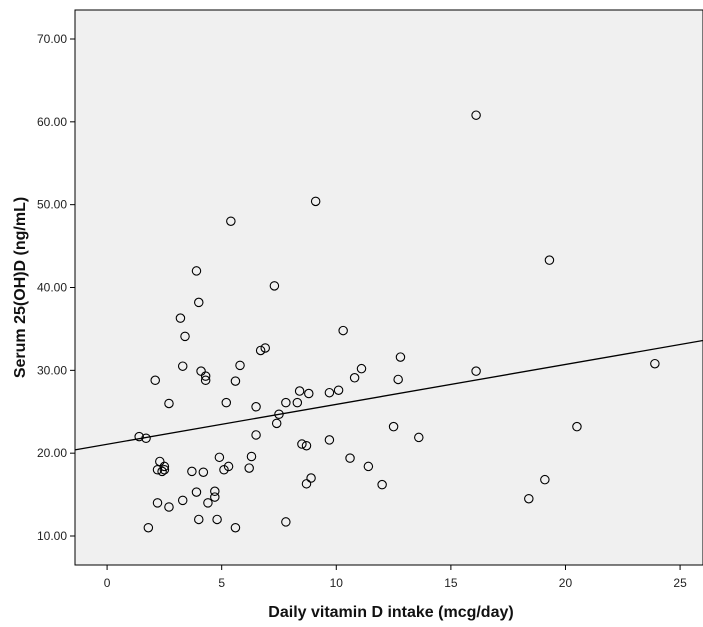 This screenshot has width=703, height=627. What do you see at coordinates (52, 453) in the screenshot?
I see `y-tick-label: 20.00` at bounding box center [52, 453].